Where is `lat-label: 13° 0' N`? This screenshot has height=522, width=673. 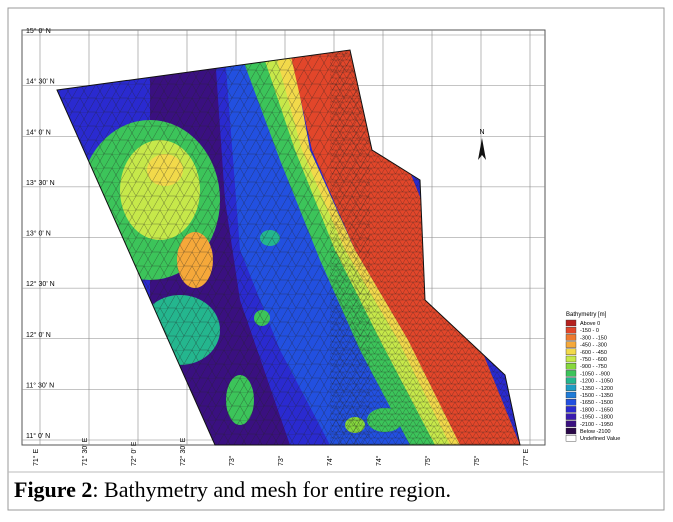
lat-label: 13° 0' N is located at coordinates (38, 234).